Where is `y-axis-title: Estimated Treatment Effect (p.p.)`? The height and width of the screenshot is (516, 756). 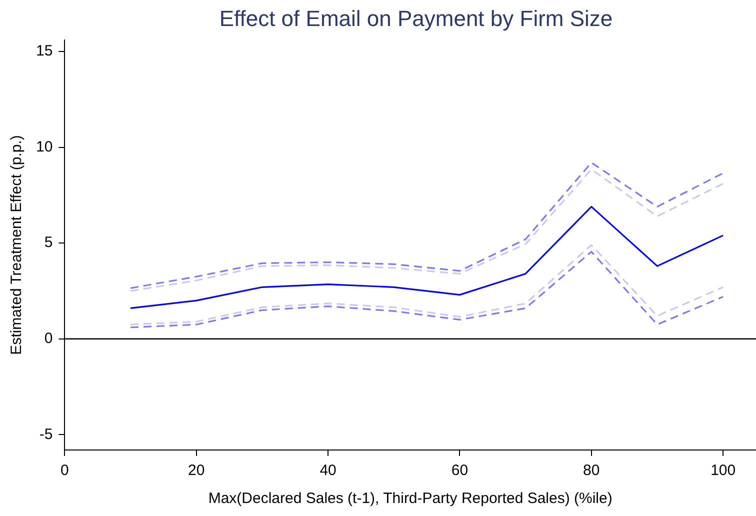
y-axis-title: Estimated Treatment Effect (p.p.) is located at coordinates (17, 245).